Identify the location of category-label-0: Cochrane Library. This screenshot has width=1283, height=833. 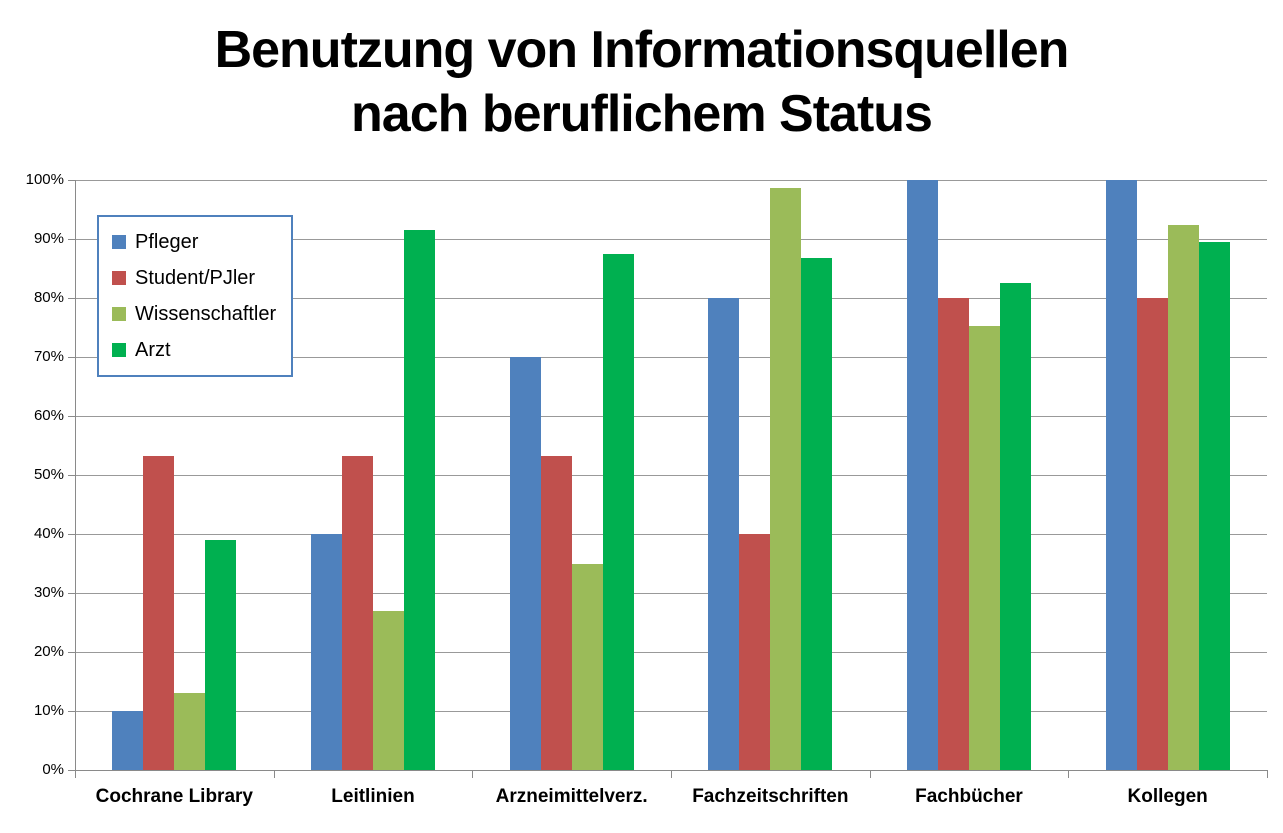
(174, 796).